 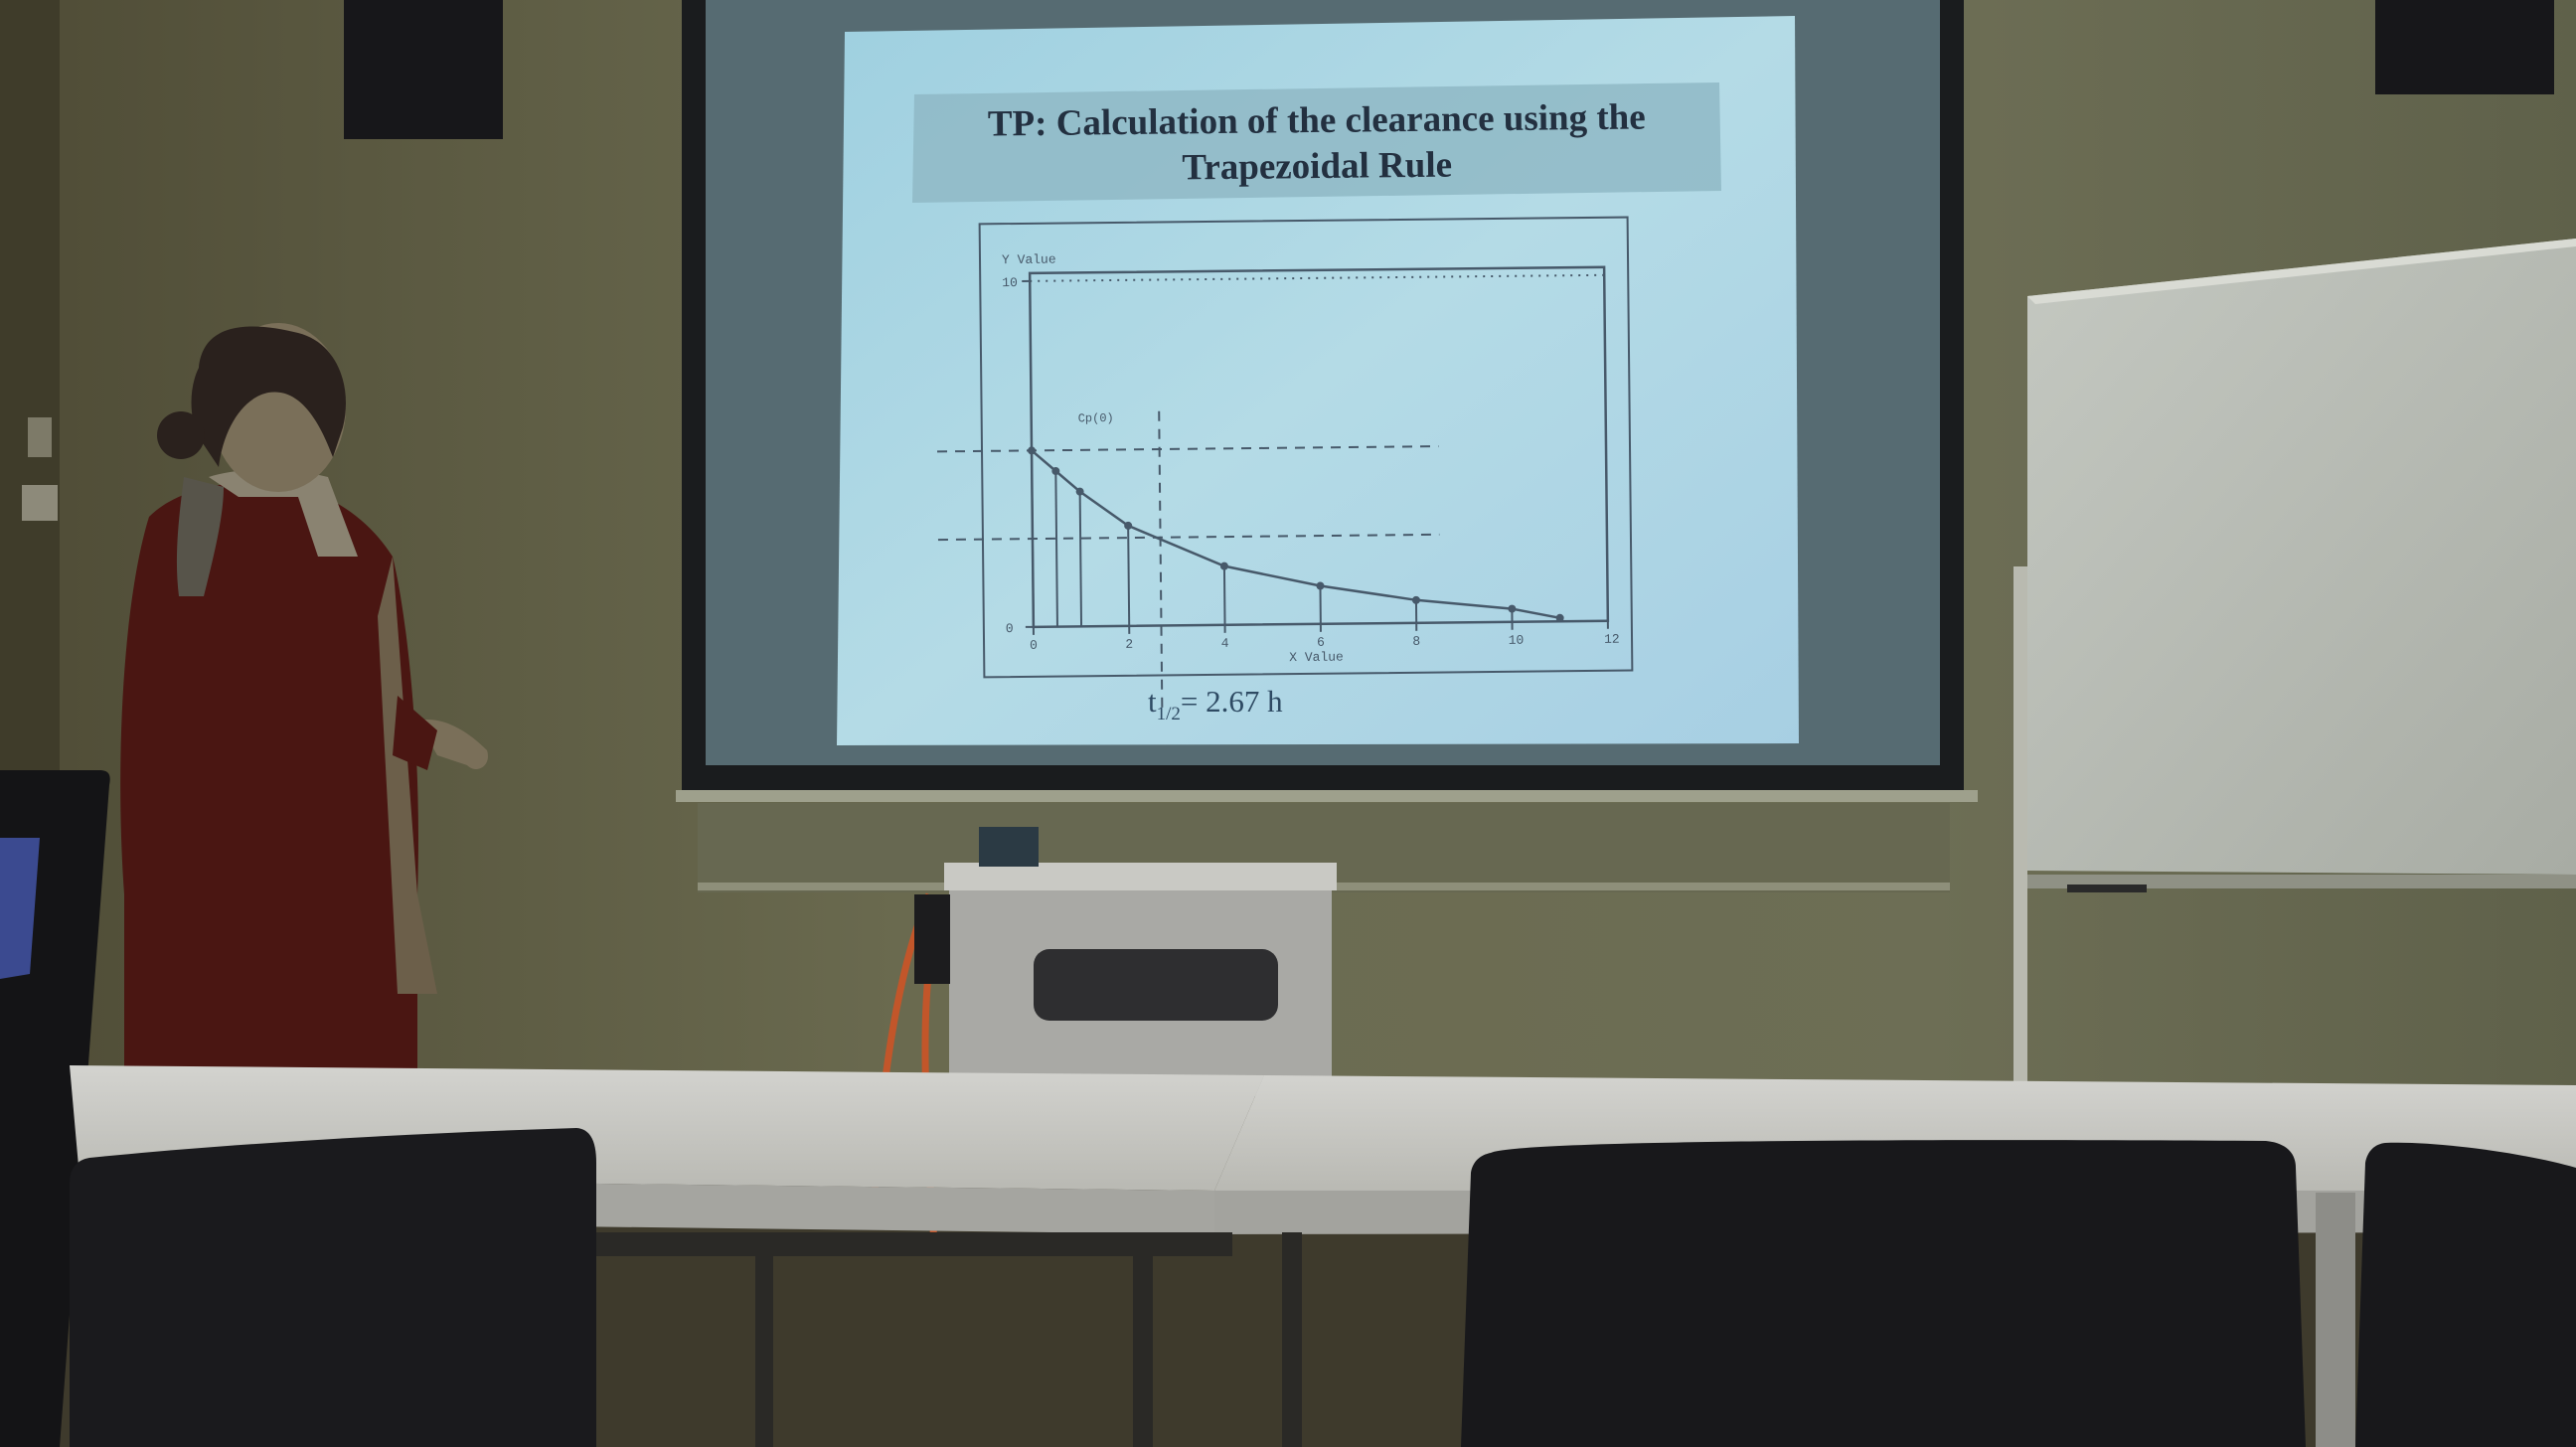 What do you see at coordinates (1156, 985) in the screenshot?
I see `lectern-handle-slot` at bounding box center [1156, 985].